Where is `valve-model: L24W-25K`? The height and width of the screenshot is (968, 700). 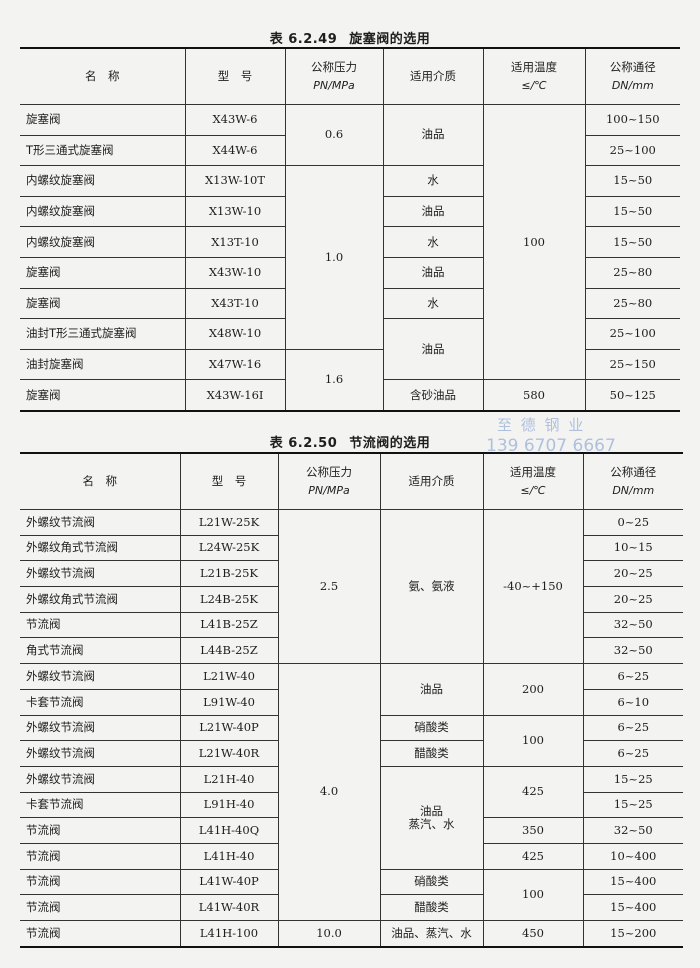
valve-model: L24W-25K is located at coordinates (229, 548).